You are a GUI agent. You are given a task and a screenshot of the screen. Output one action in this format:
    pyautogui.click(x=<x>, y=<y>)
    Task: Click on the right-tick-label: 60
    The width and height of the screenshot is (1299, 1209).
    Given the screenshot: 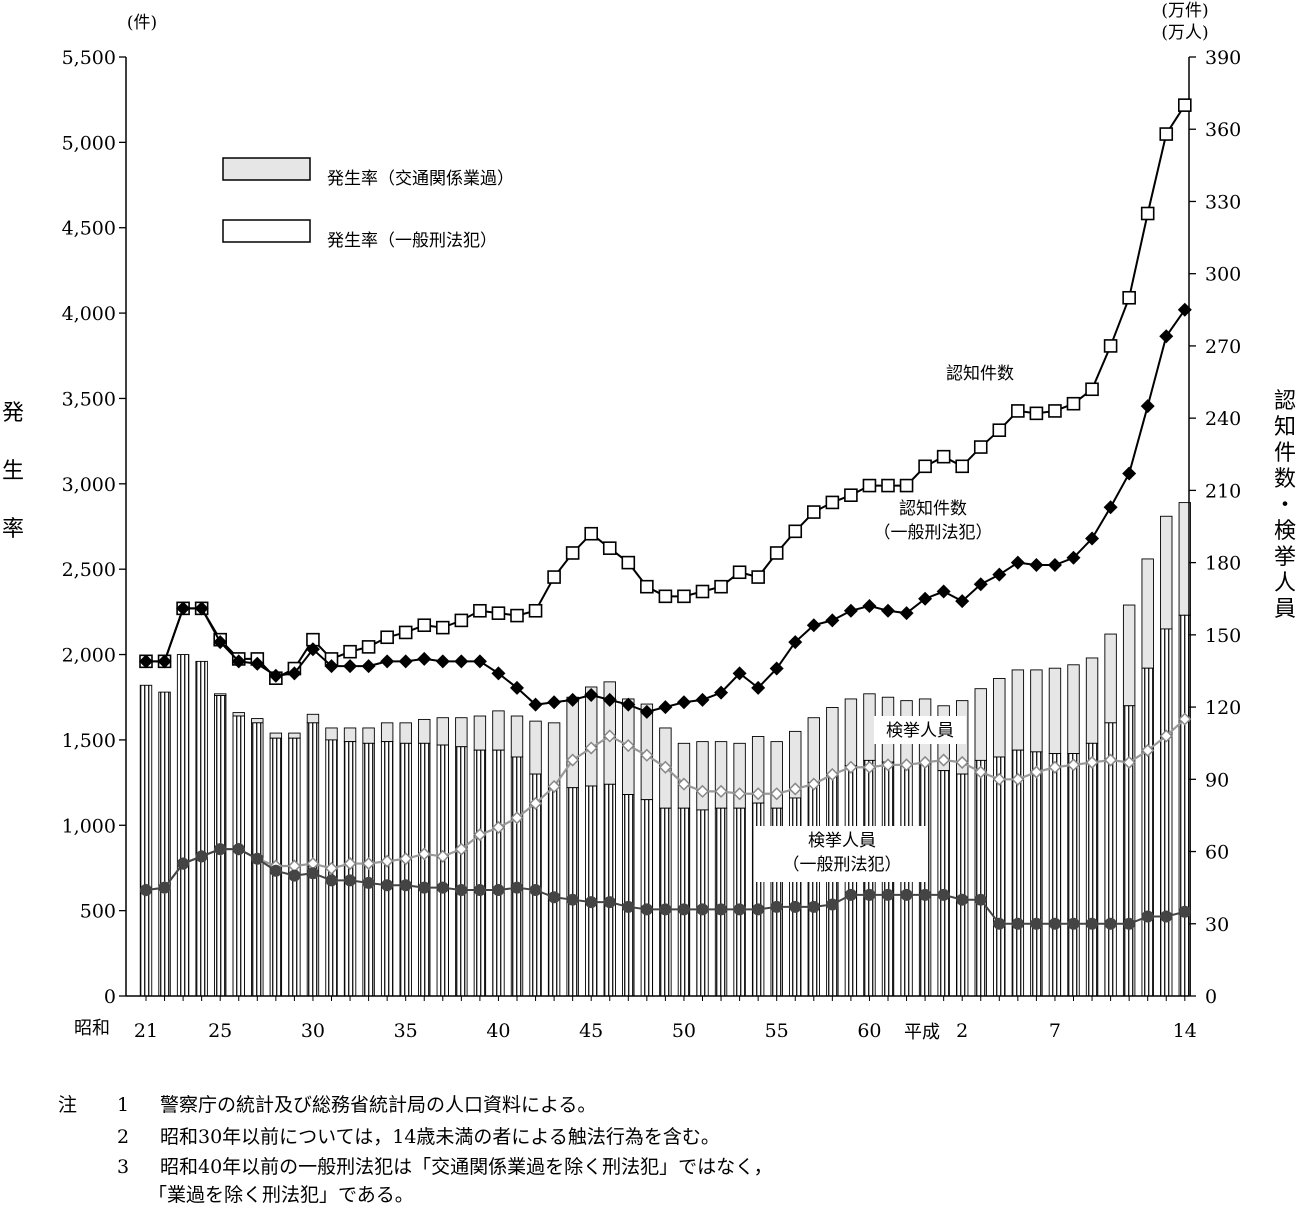 What is the action you would take?
    pyautogui.click(x=1217, y=853)
    